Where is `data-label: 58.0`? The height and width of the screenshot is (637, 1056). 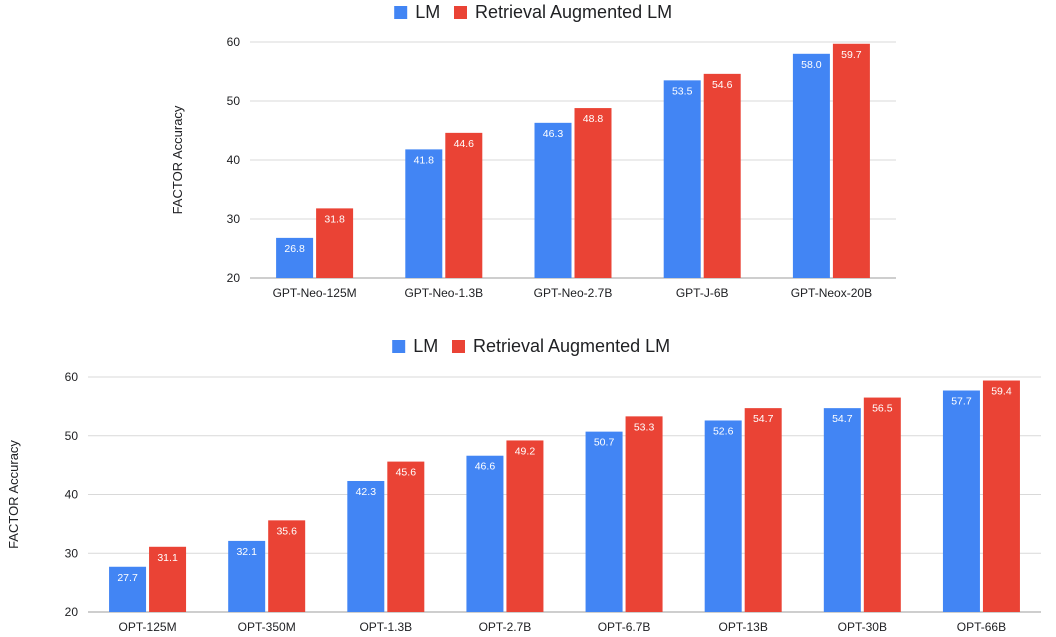 data-label: 58.0 is located at coordinates (811, 65).